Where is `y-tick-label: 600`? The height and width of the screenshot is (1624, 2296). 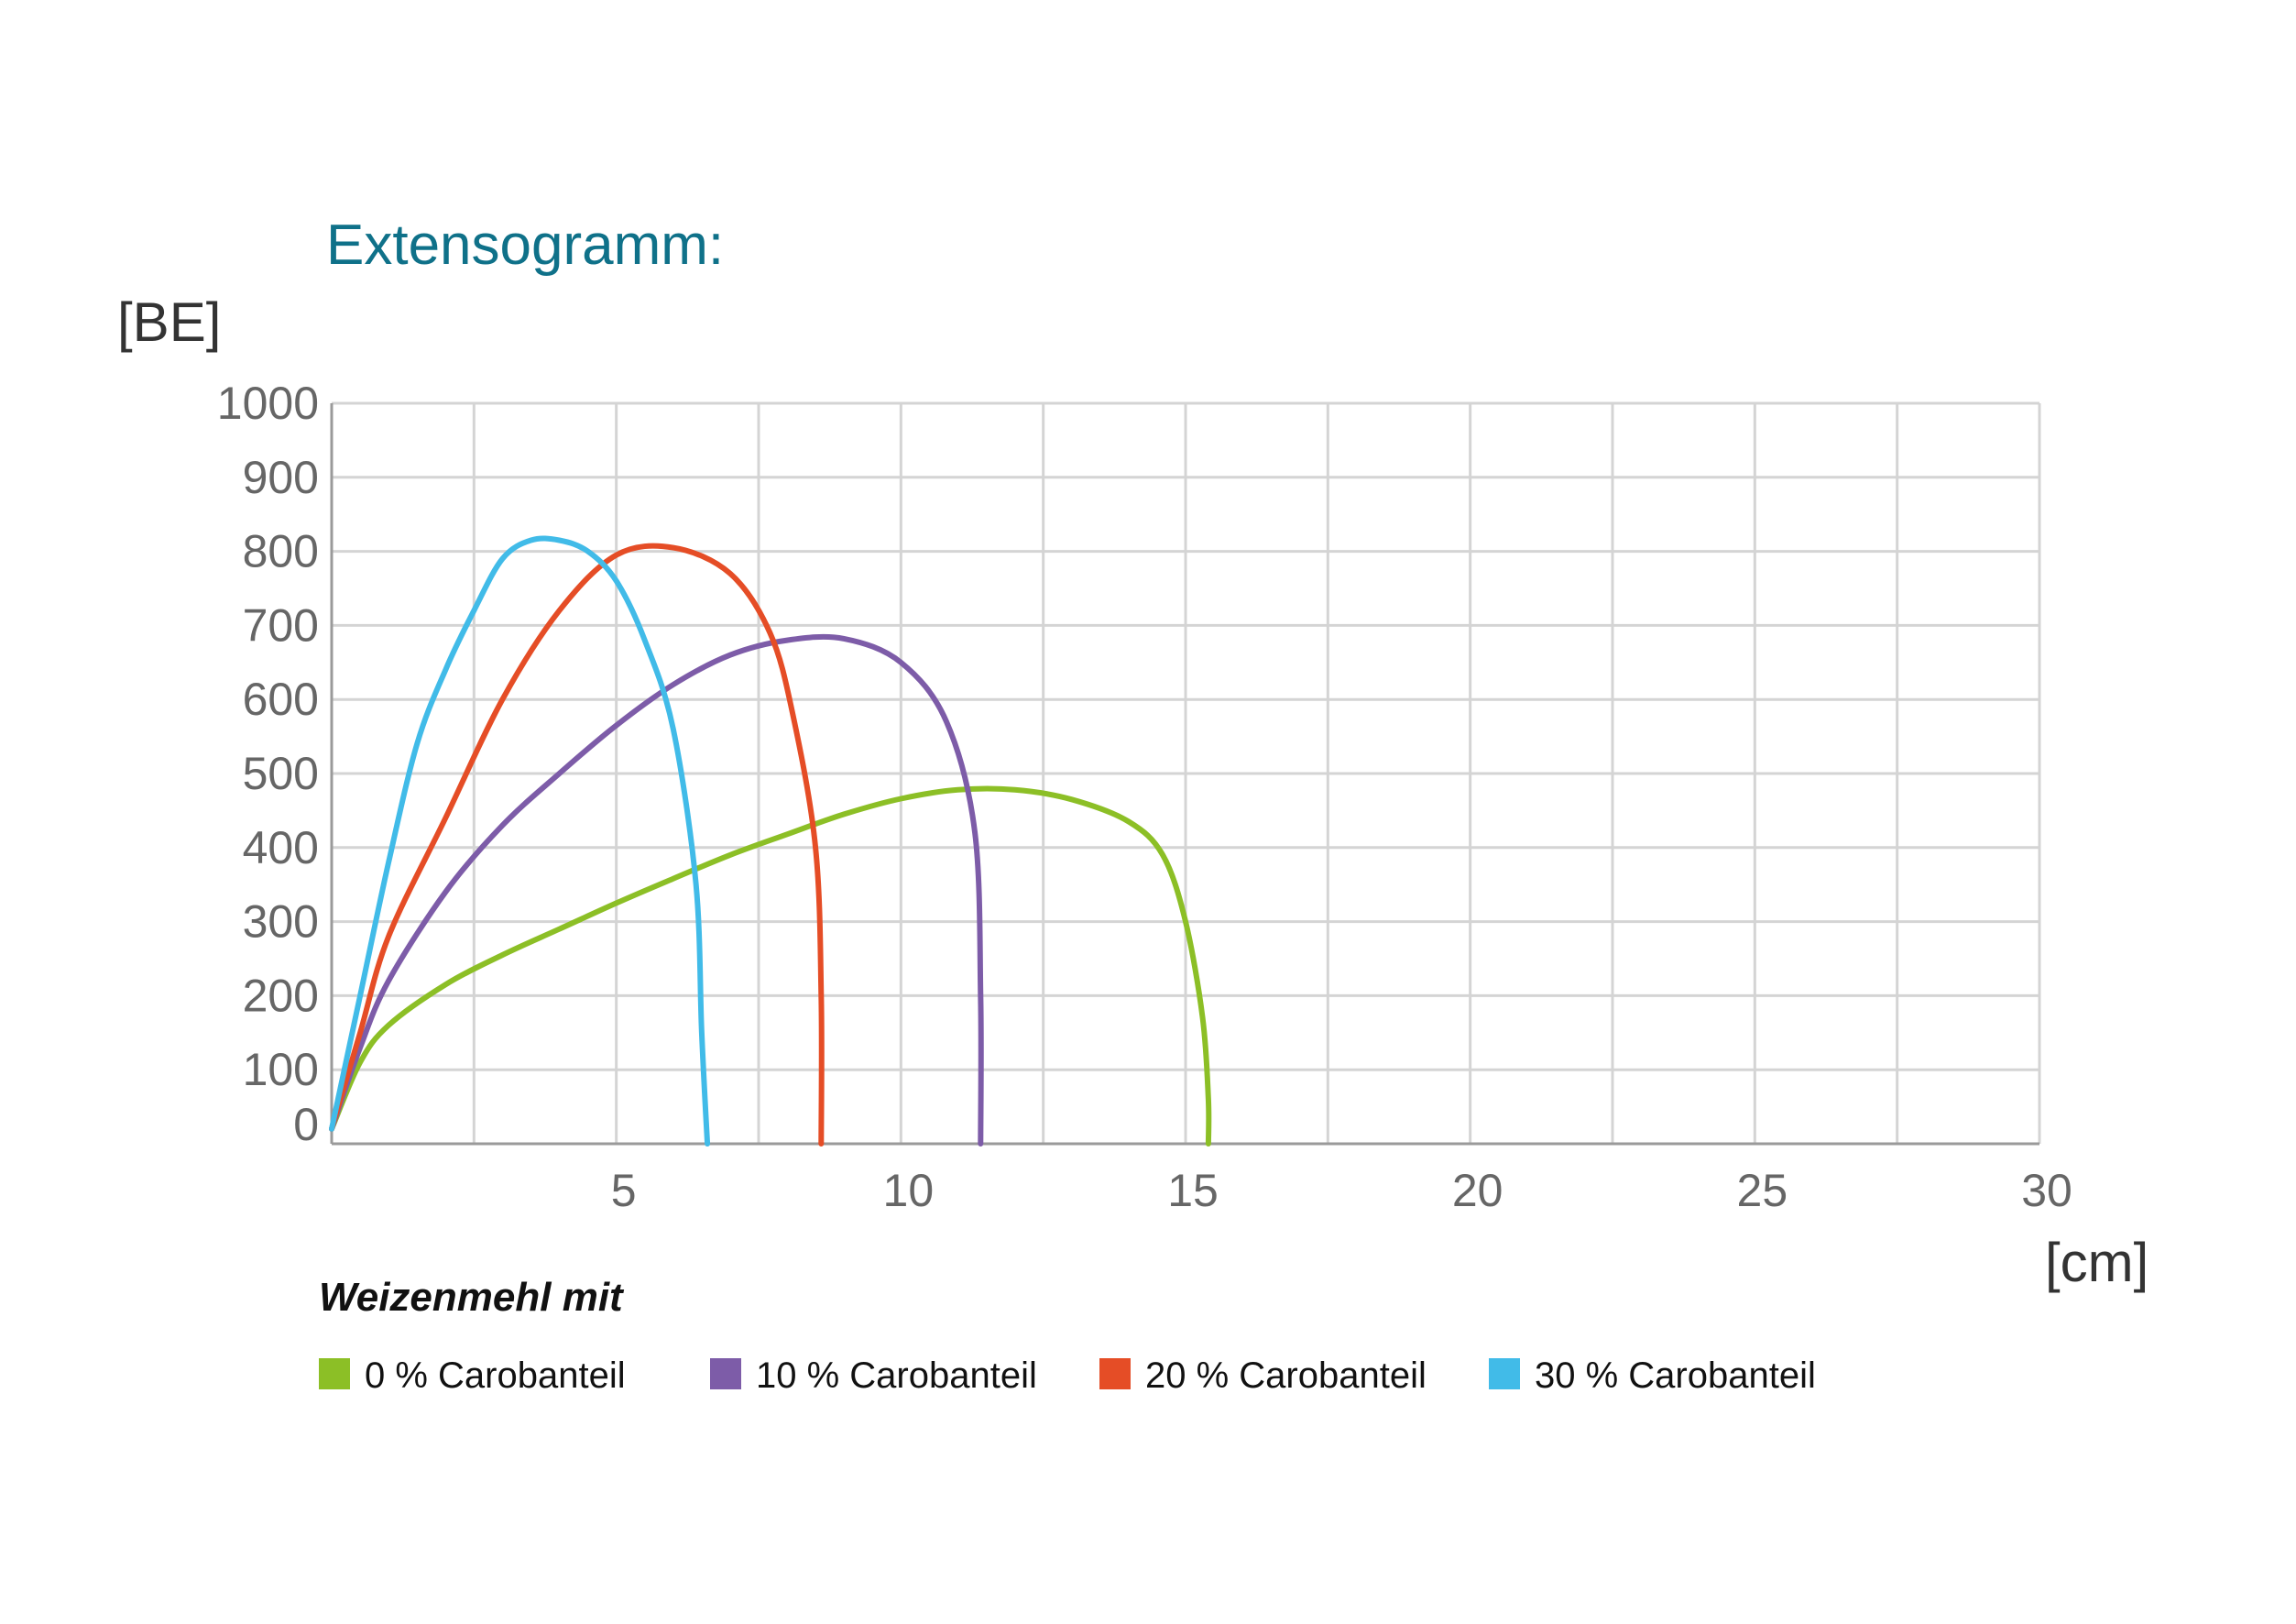
y-tick-label: 600 is located at coordinates (281, 699).